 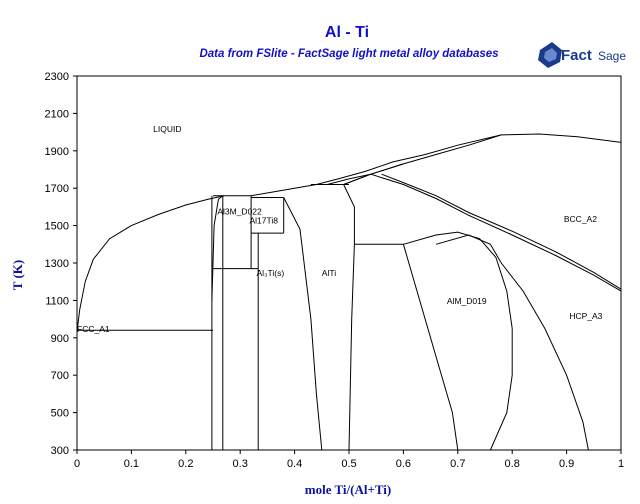 What do you see at coordinates (348, 464) in the screenshot?
I see `x-tick-label: 0.5` at bounding box center [348, 464].